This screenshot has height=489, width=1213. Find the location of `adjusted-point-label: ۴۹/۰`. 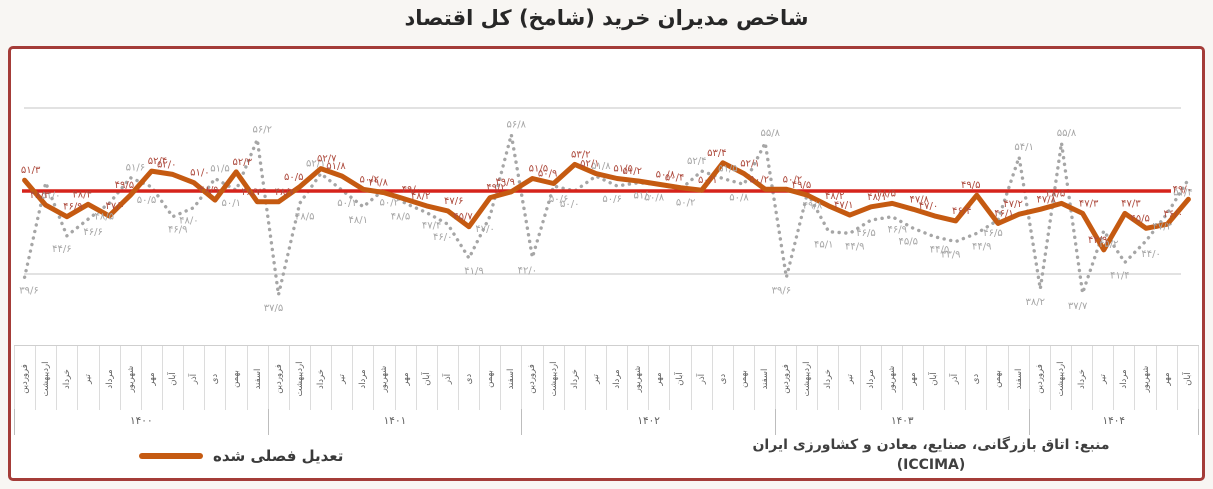

adjusted-point-label: ۴۹/۰ is located at coordinates (1182, 189).